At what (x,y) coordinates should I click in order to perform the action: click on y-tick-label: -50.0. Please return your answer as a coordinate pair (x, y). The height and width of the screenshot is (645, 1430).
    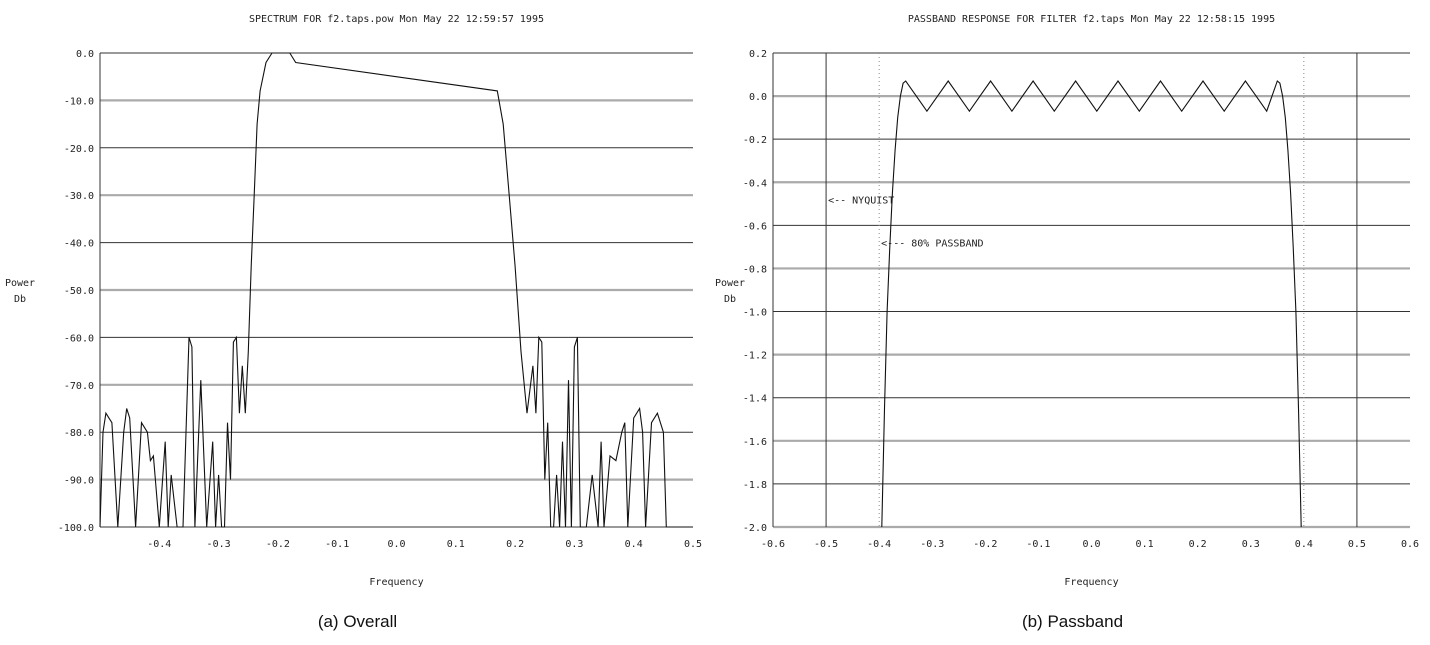
    Looking at the image, I should click on (79, 291).